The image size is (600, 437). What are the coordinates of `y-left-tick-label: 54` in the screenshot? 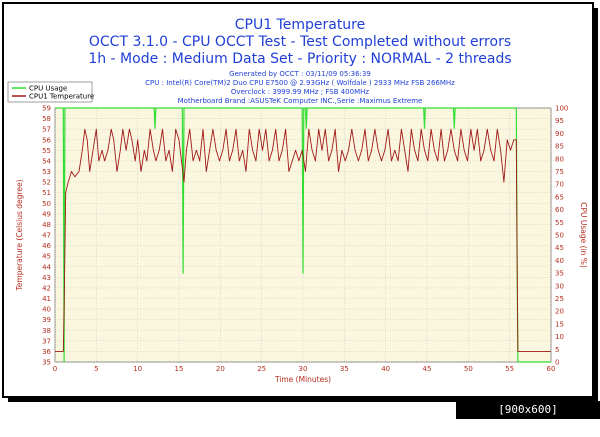 It's located at (46, 161).